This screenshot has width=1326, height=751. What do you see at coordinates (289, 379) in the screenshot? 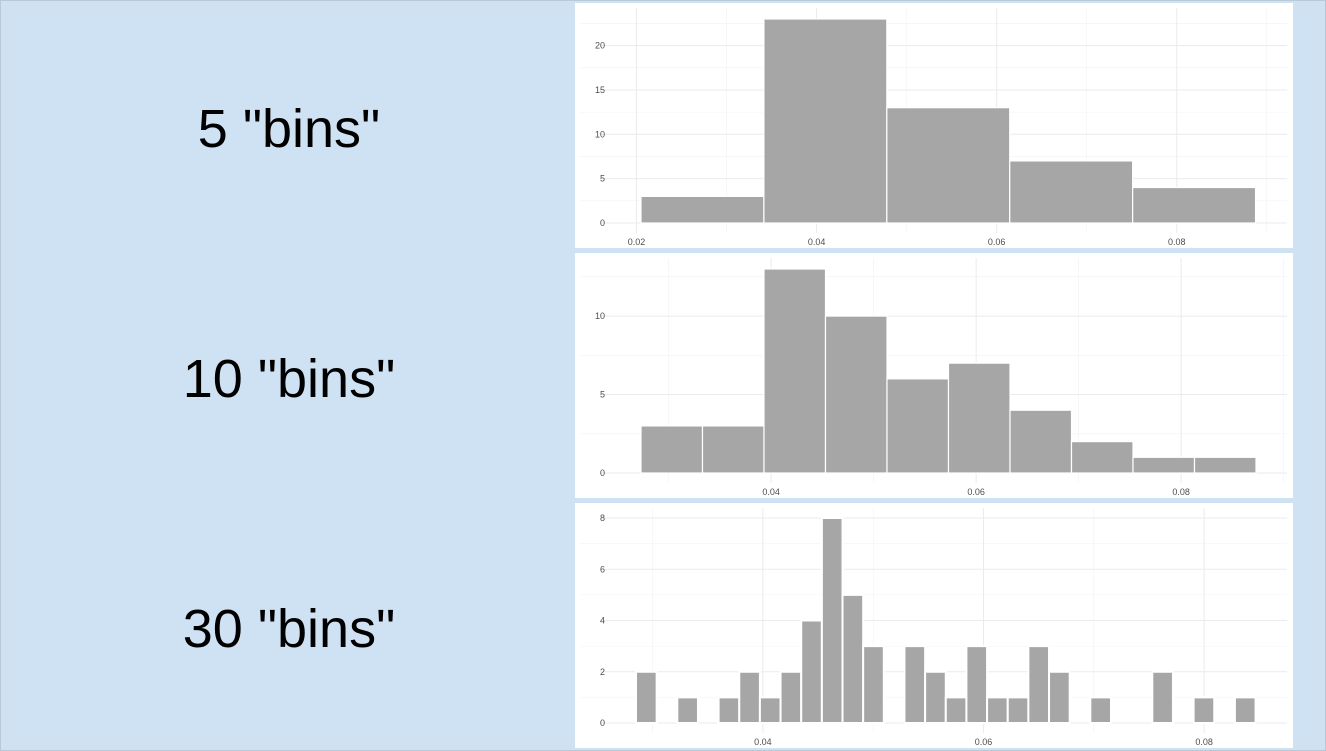
I see `panel-label-10-bins: 10 "bins"` at bounding box center [289, 379].